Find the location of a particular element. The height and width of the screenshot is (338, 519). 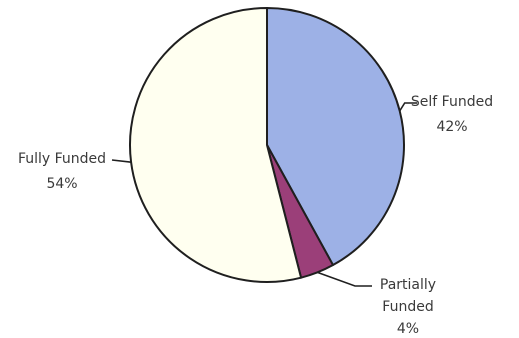

slice-label-self-funded: Self Funded is located at coordinates (452, 102).